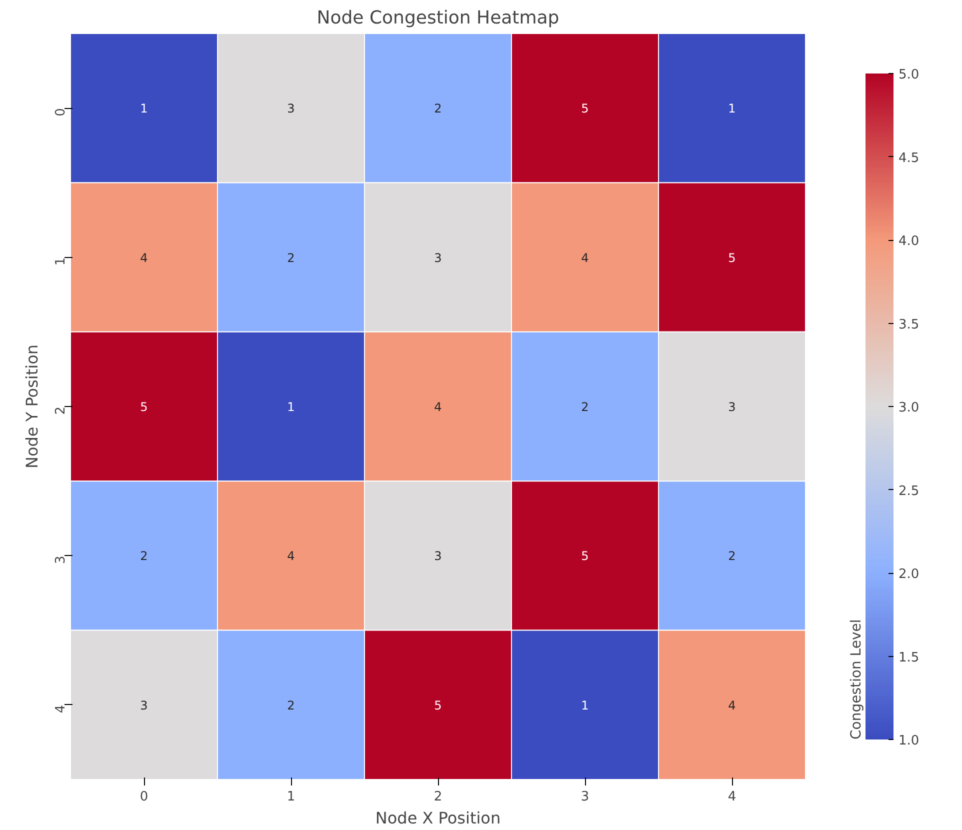  What do you see at coordinates (61, 410) in the screenshot?
I see `y-tick-label: 2` at bounding box center [61, 410].